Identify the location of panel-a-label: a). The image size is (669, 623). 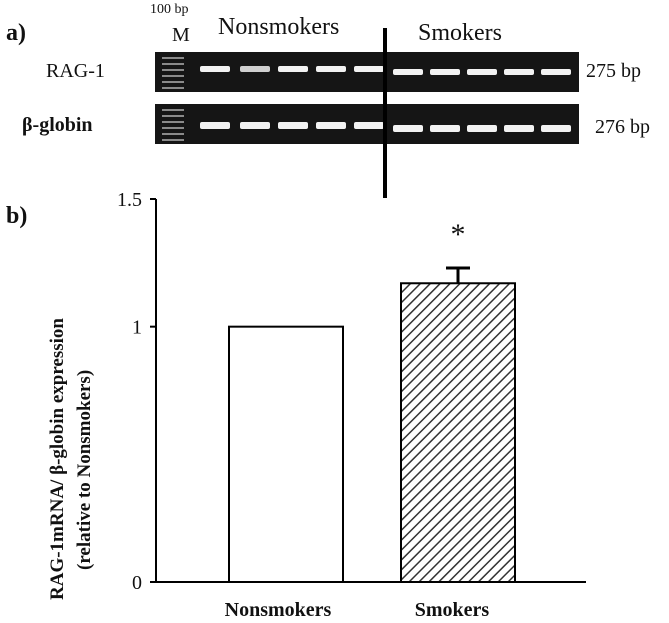
(16, 33).